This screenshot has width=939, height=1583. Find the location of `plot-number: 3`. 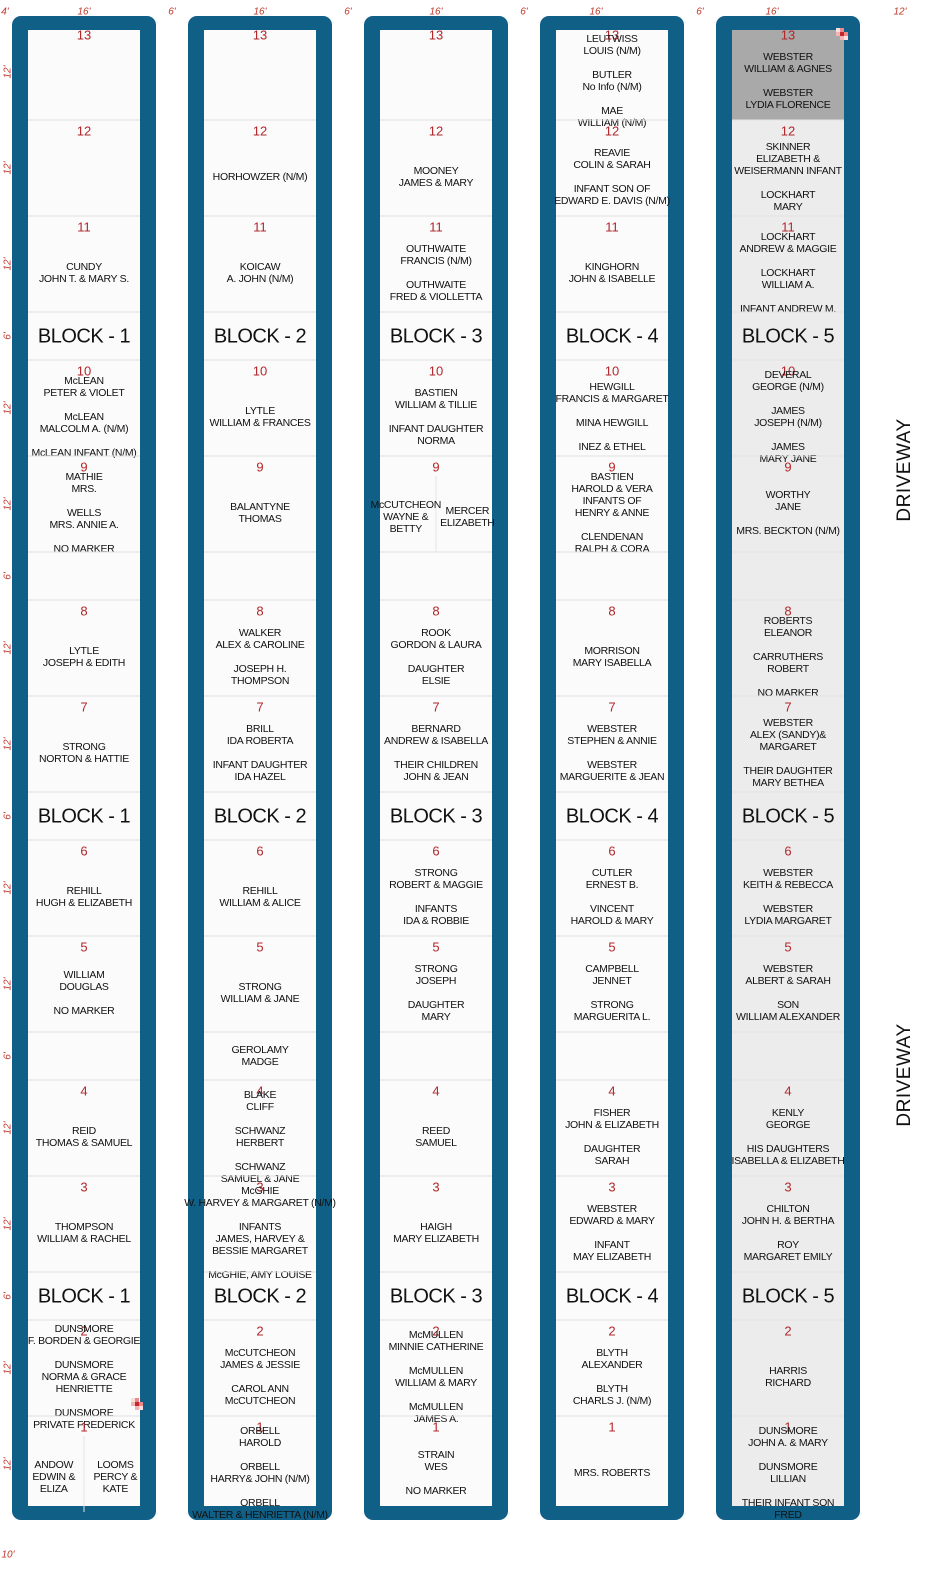

plot-number: 3 is located at coordinates (259, 1186).